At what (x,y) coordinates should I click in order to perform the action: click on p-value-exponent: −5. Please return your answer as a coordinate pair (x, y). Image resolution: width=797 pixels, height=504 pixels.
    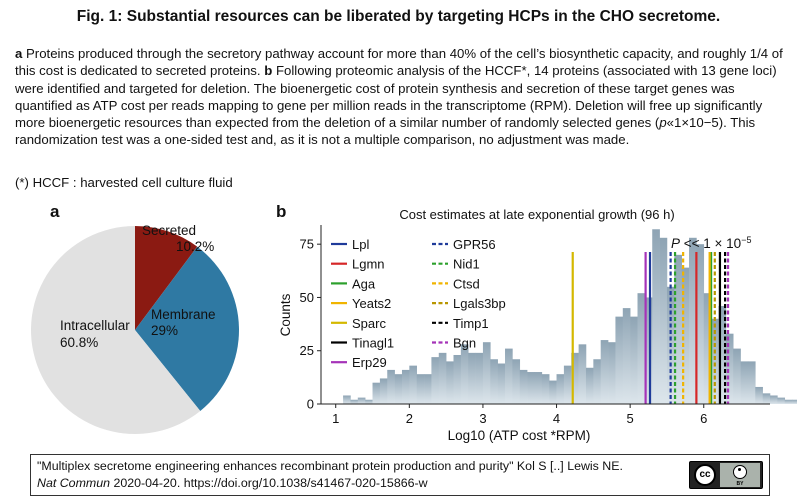
    Looking at the image, I should click on (746, 240).